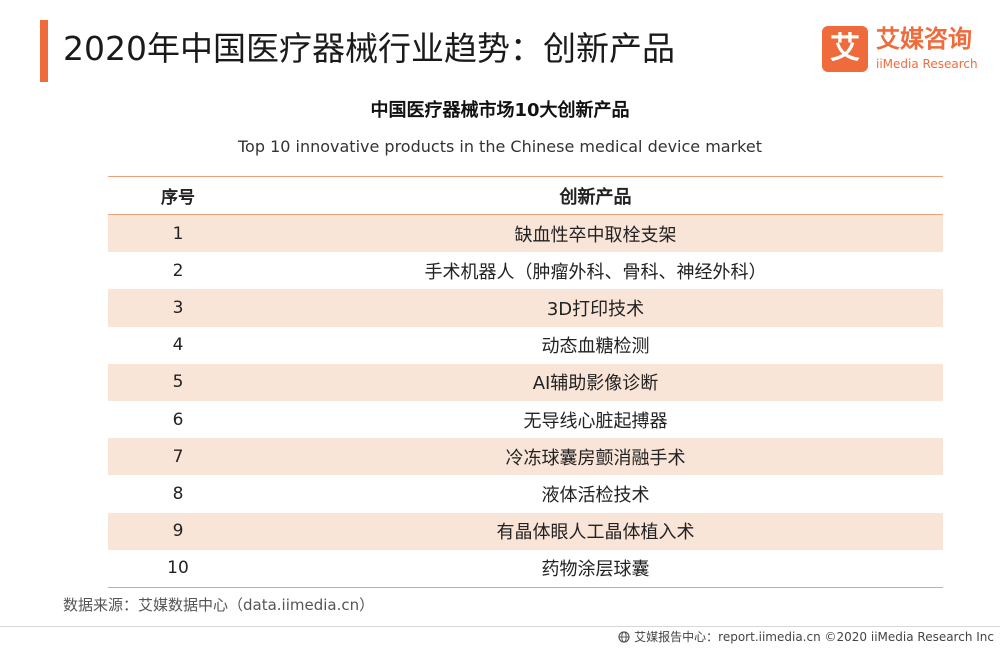 Image resolution: width=1000 pixels, height=649 pixels. Describe the element at coordinates (178, 531) in the screenshot. I see `row-number: 9` at that location.